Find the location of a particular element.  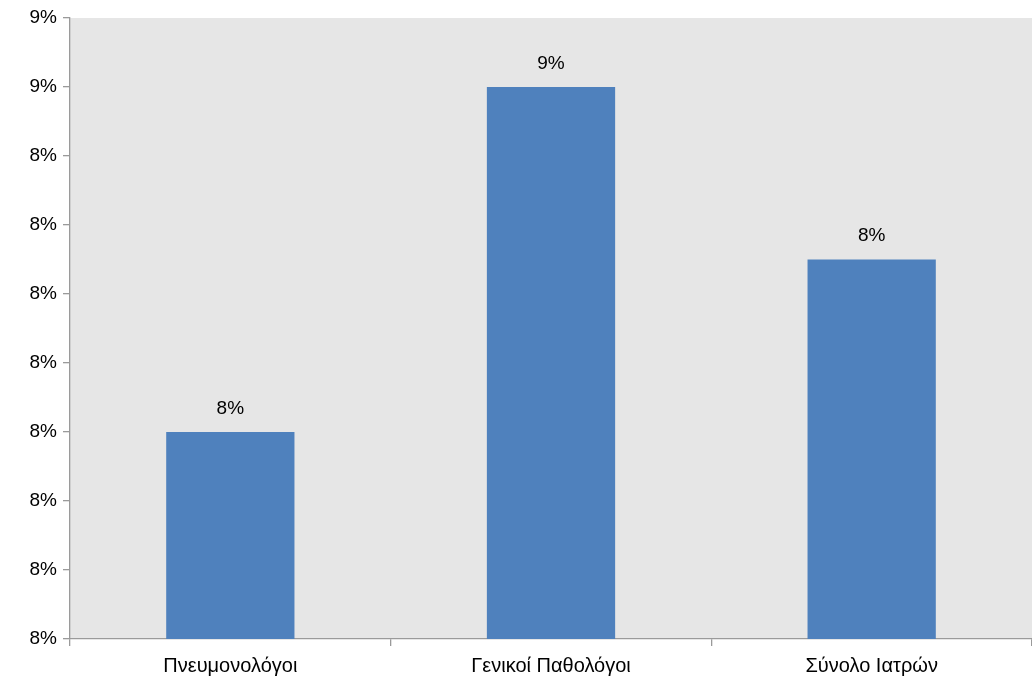

x-tick-label: Γενικοί Παθολόγοι is located at coordinates (551, 664).